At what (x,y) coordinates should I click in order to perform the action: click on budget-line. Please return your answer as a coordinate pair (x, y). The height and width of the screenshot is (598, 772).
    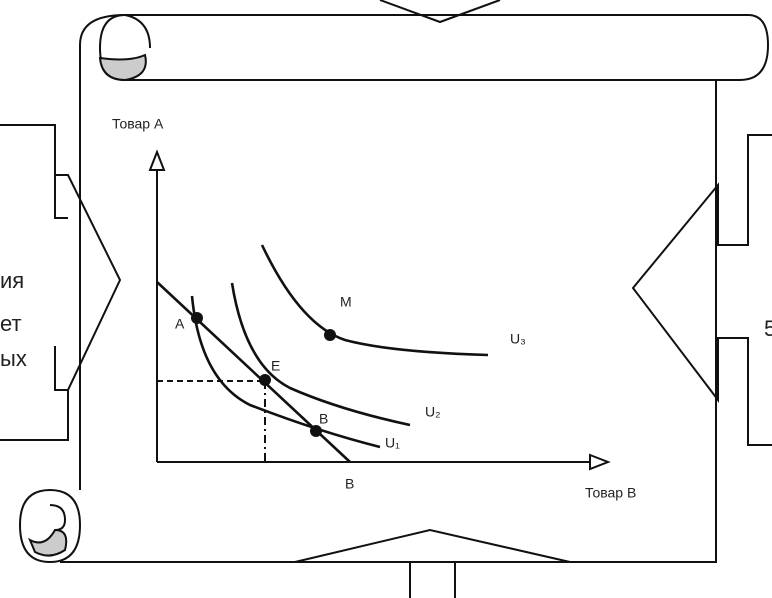
    Looking at the image, I should click on (253, 372).